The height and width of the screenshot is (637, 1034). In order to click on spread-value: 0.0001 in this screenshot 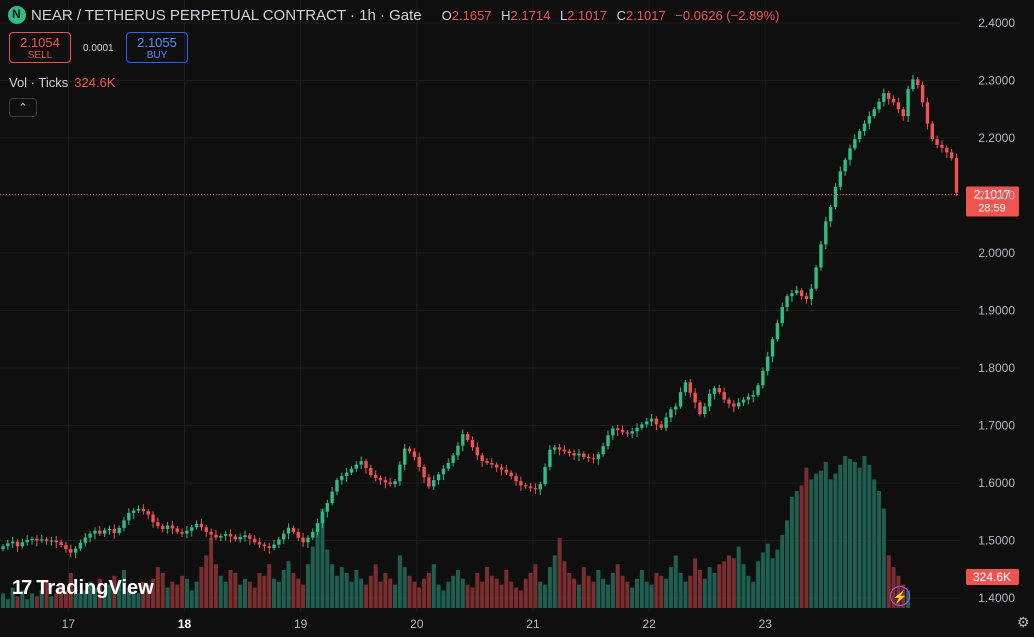, I will do `click(98, 48)`.